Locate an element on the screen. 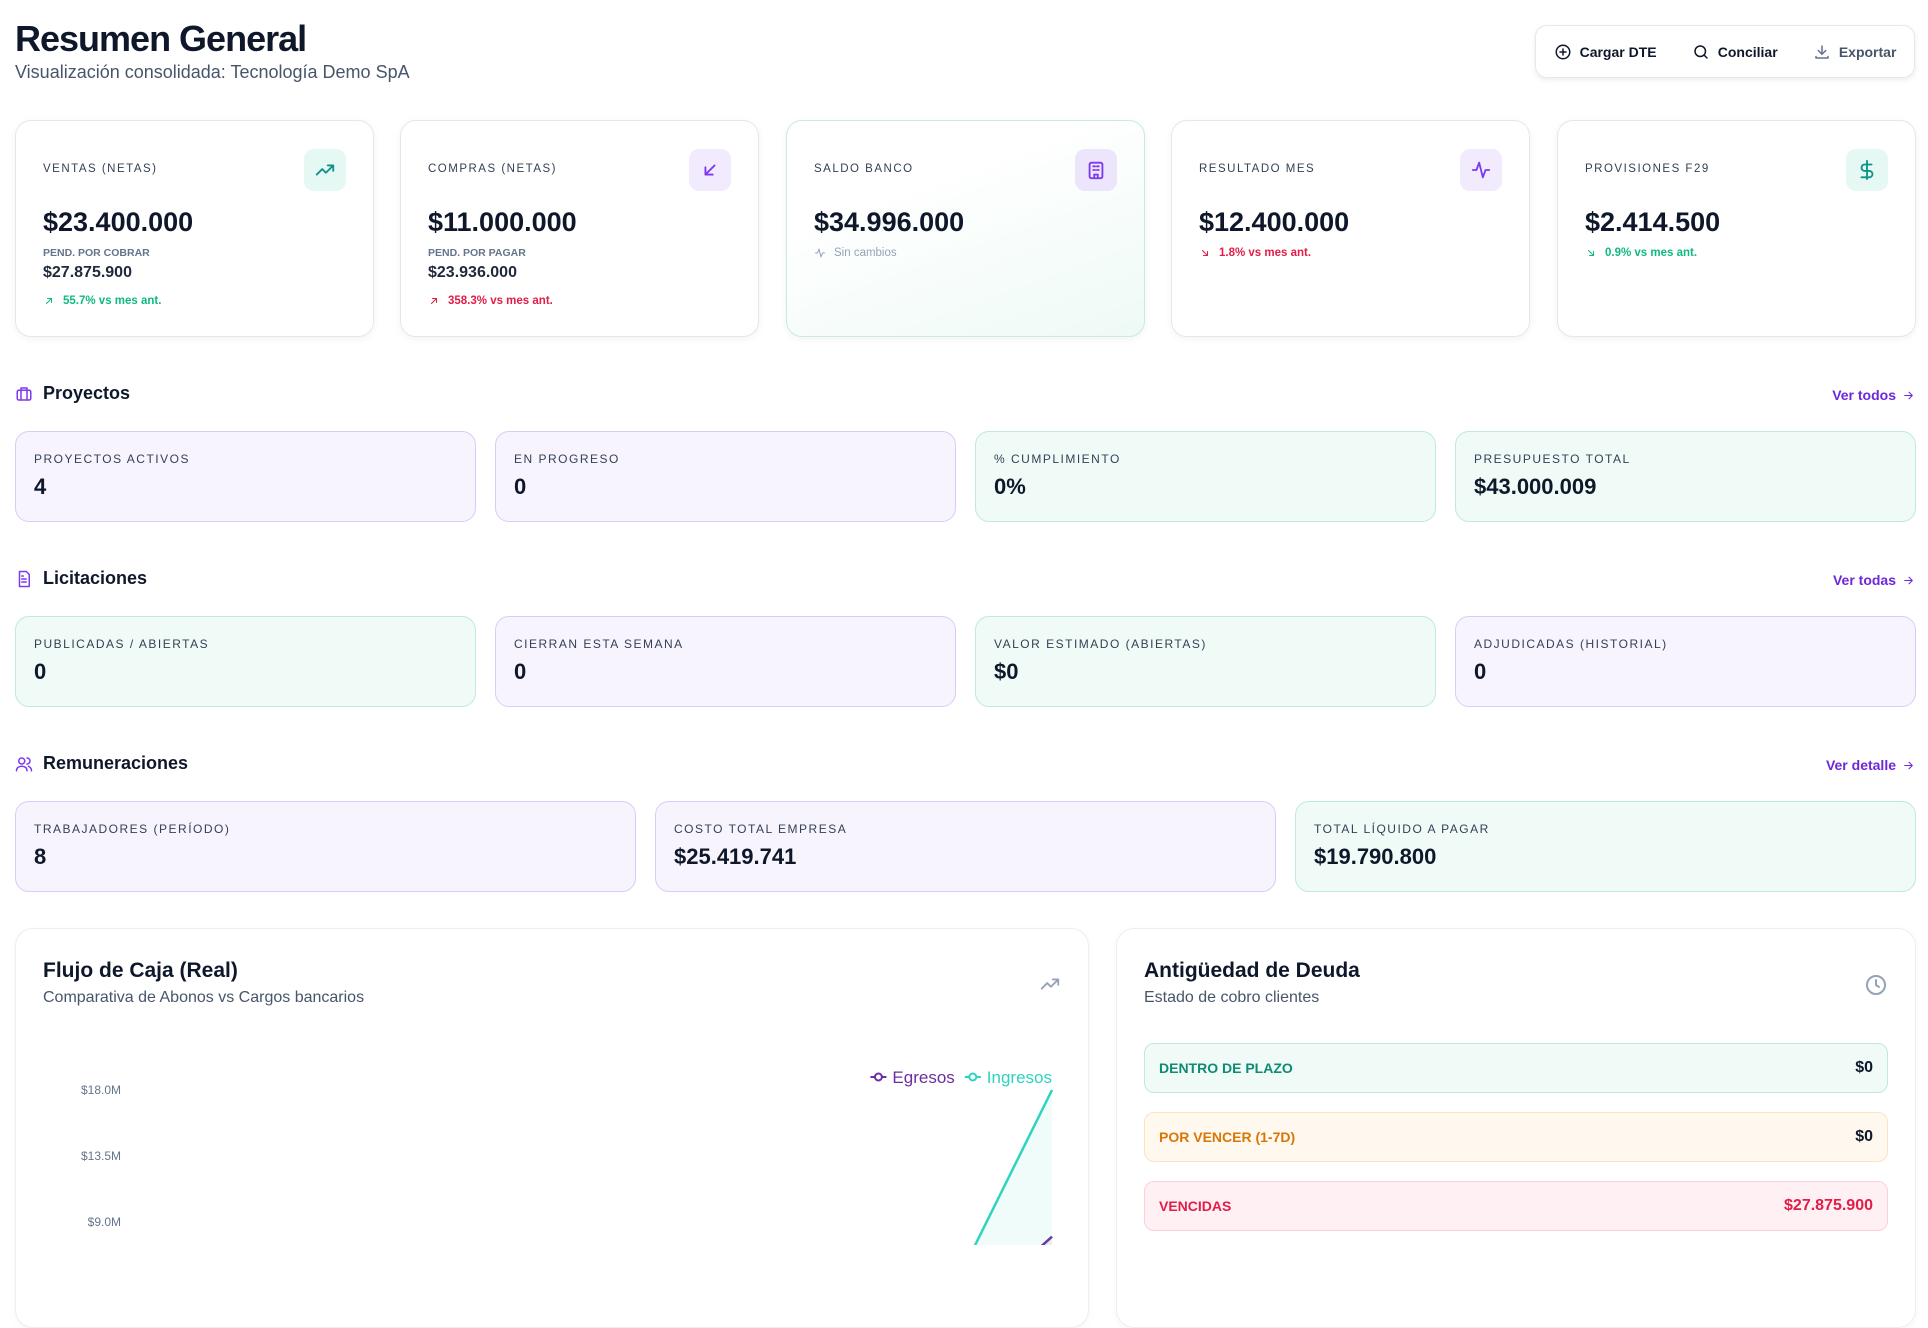 Image resolution: width=1928 pixels, height=1328 pixels. stat-label: % CUMPLIMIENTO is located at coordinates (1057, 459).